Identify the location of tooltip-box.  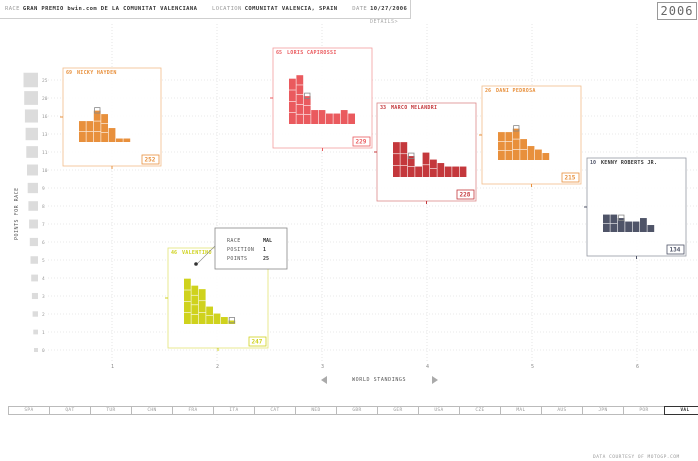
(251, 248).